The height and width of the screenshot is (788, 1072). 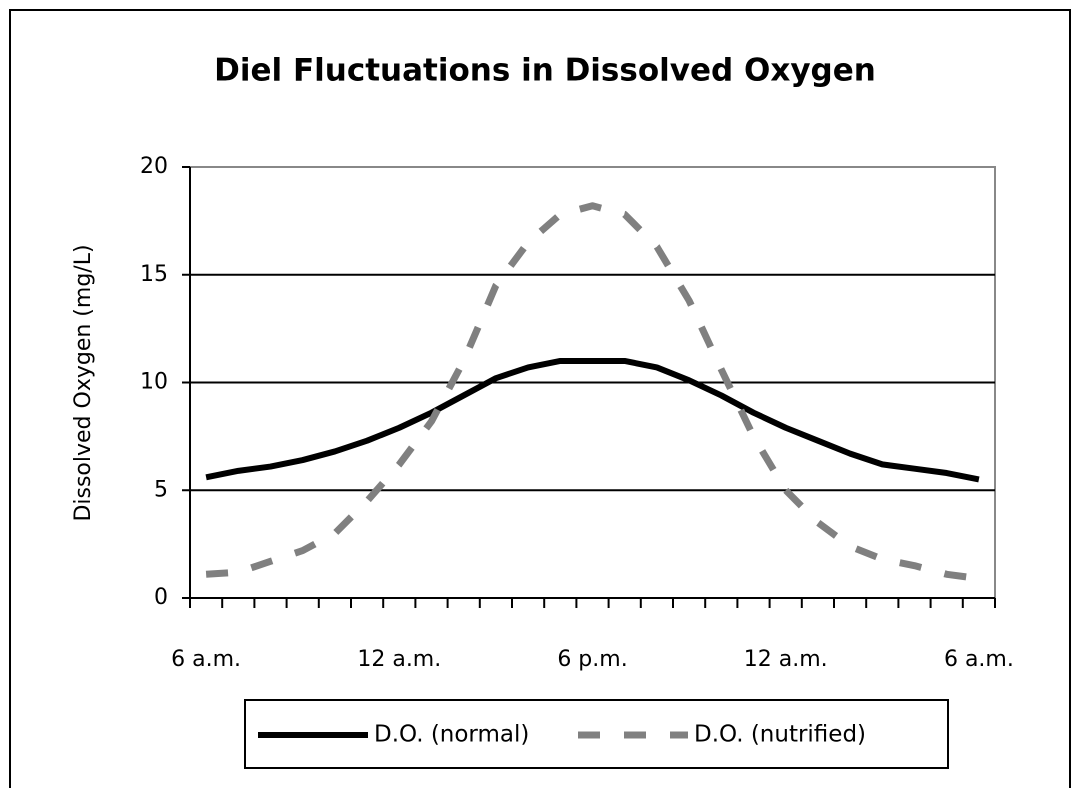 I want to click on legend-label: D.O. (normal), so click(x=451, y=735).